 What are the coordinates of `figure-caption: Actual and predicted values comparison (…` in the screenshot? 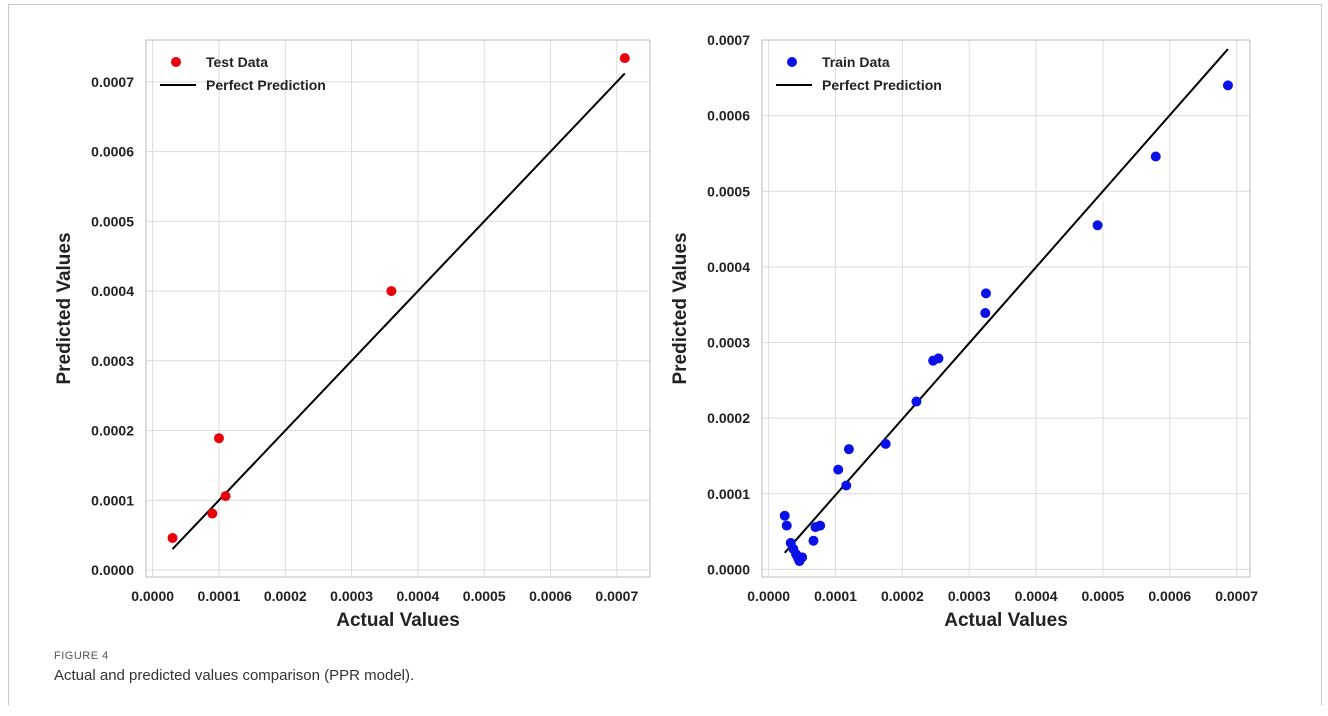 It's located at (234, 675).